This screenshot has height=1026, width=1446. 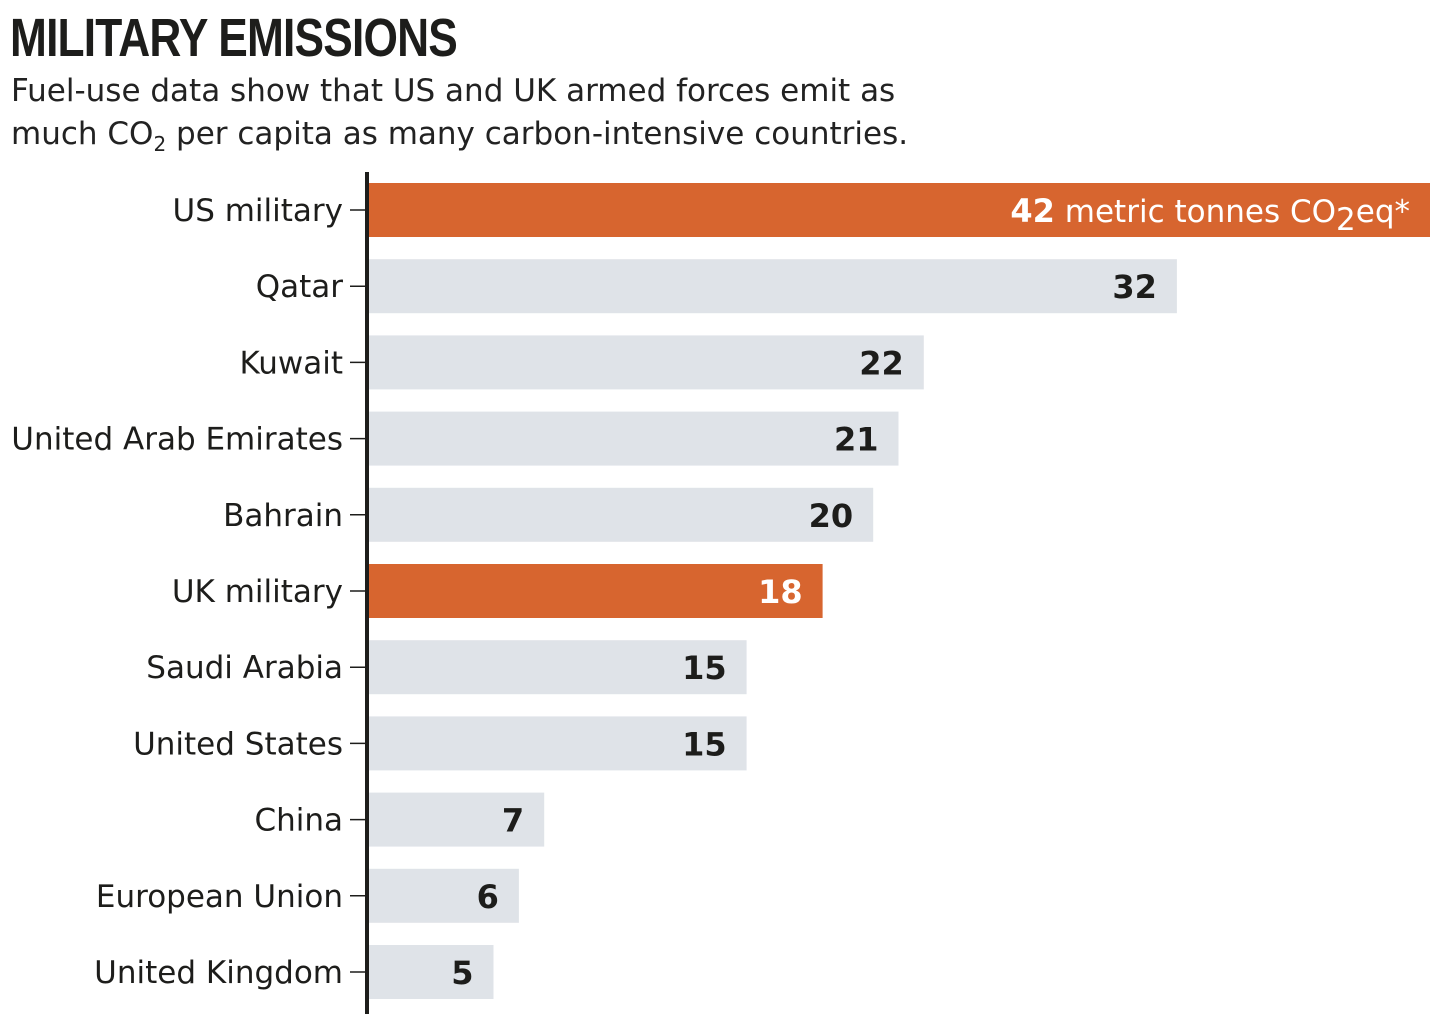 I want to click on value-label-united-kingdom: 5, so click(x=462, y=973).